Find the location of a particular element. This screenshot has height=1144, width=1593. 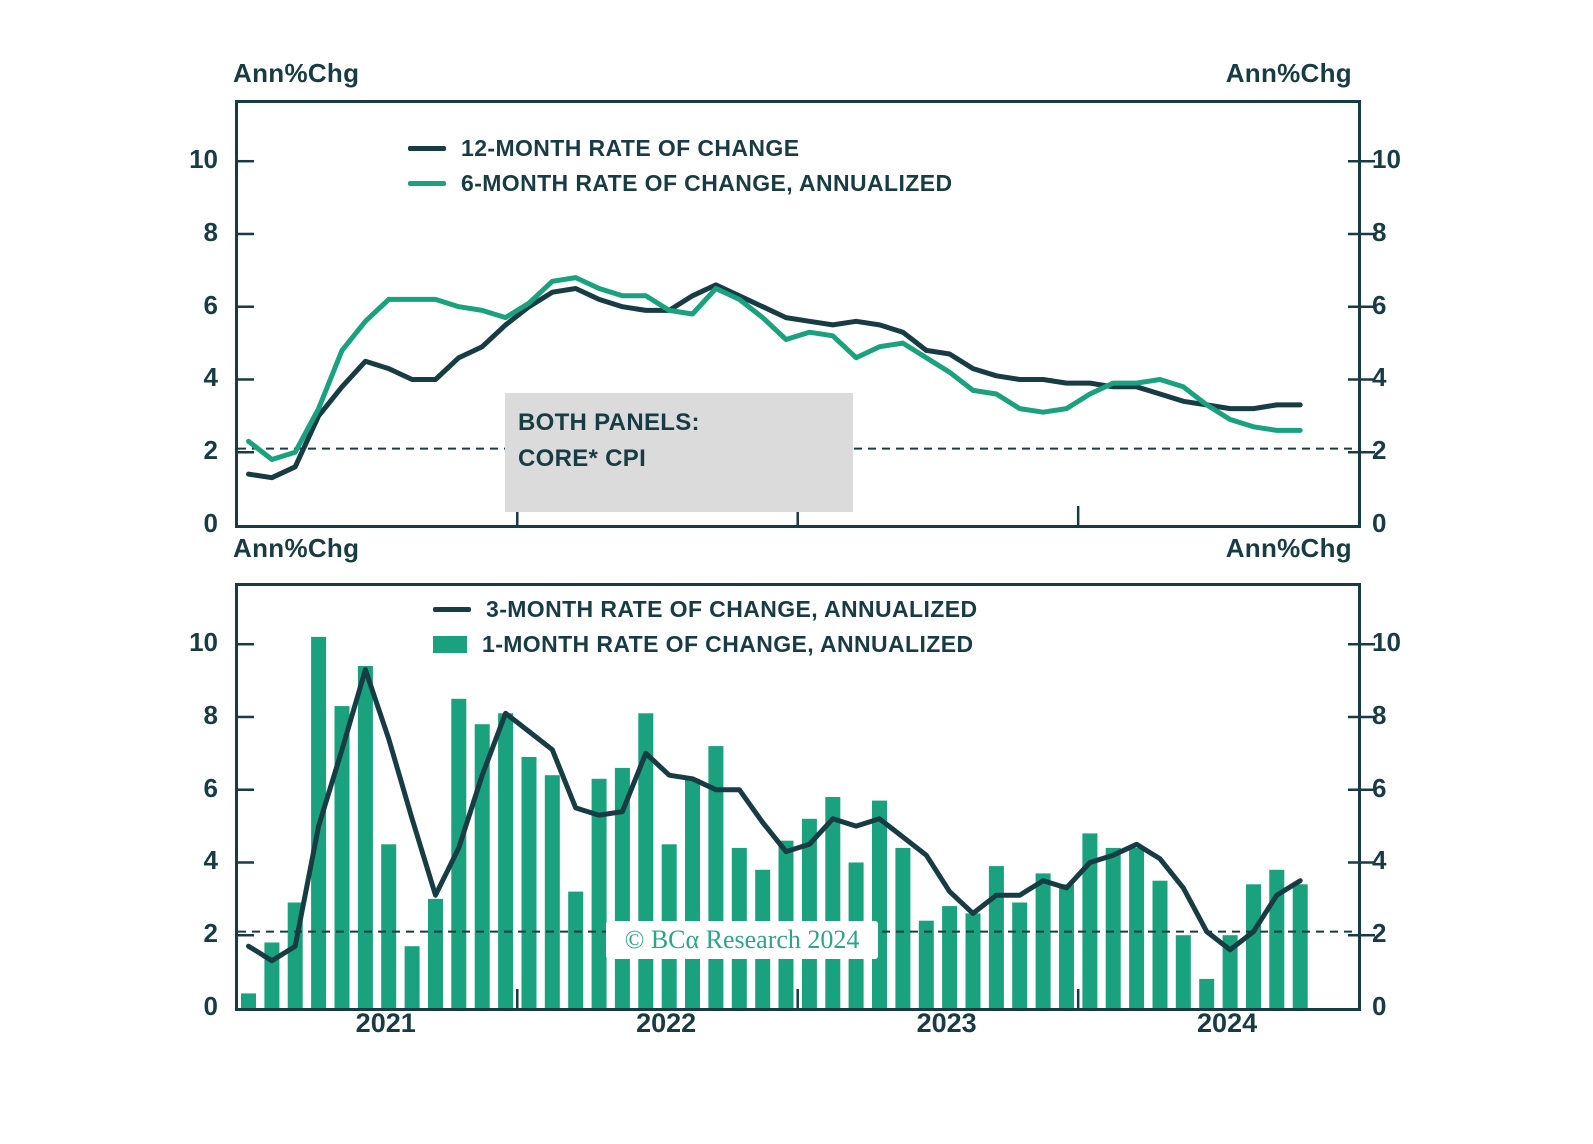

series-line-6-month-rate-of-change-annualized is located at coordinates (774, 368).